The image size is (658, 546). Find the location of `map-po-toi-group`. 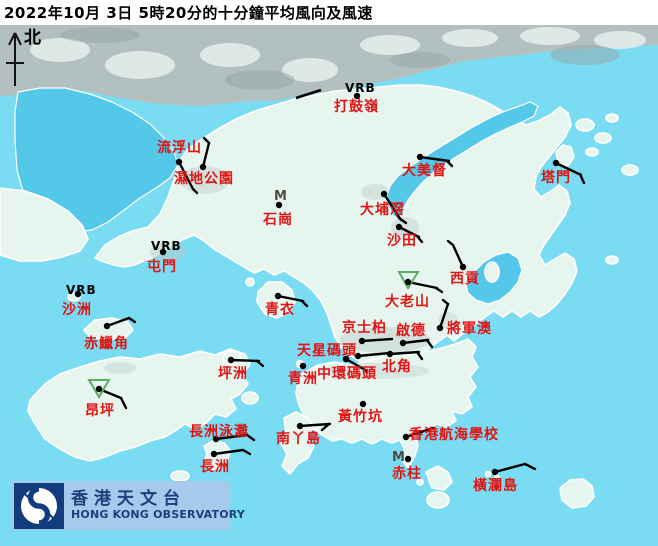

map-po-toi-group is located at coordinates (439, 478).